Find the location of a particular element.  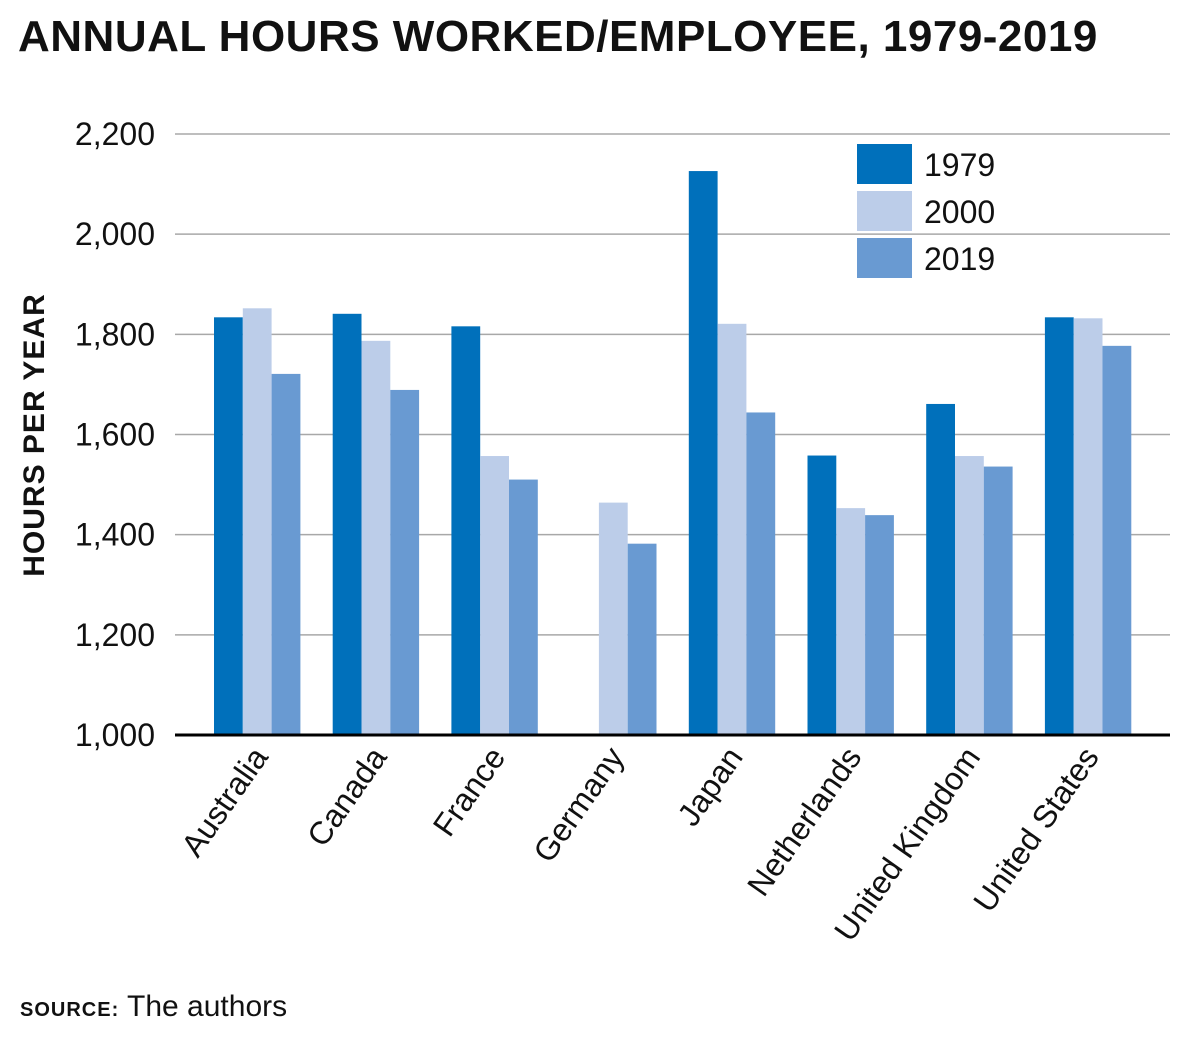

x-category-label: France is located at coordinates (469, 791).